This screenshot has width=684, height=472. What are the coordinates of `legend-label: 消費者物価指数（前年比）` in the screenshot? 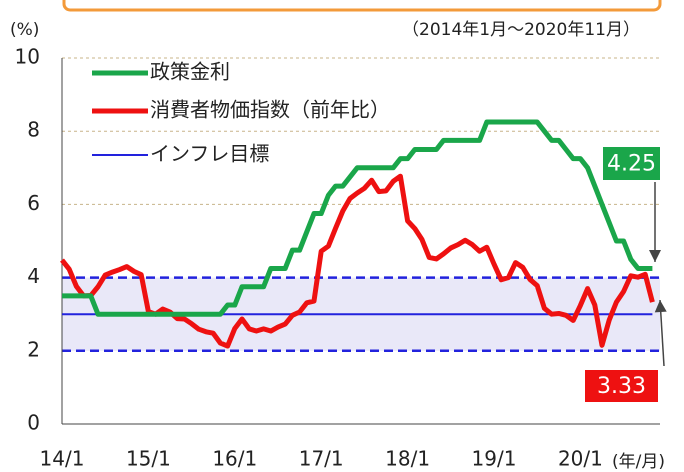 It's located at (270, 110).